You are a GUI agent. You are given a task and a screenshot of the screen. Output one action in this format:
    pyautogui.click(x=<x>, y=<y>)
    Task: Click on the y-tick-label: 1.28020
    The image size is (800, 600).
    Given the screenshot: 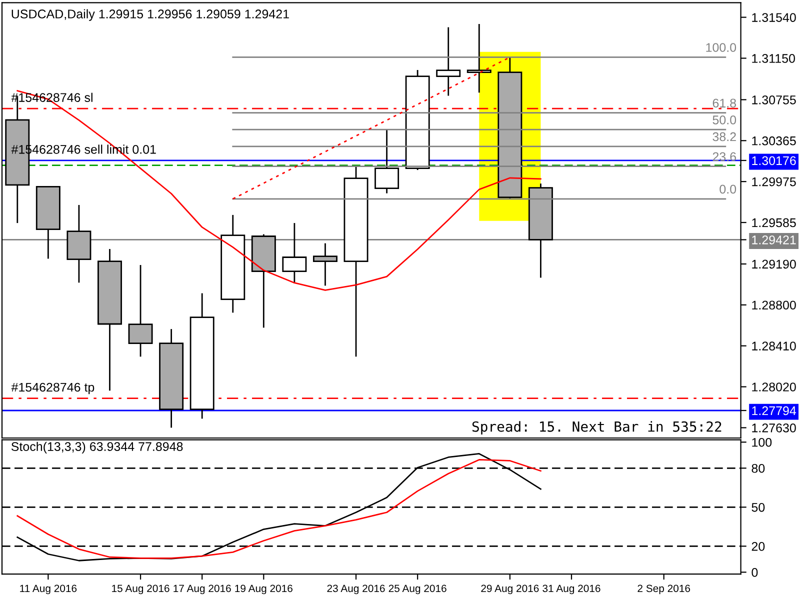 What is the action you would take?
    pyautogui.click(x=774, y=387)
    